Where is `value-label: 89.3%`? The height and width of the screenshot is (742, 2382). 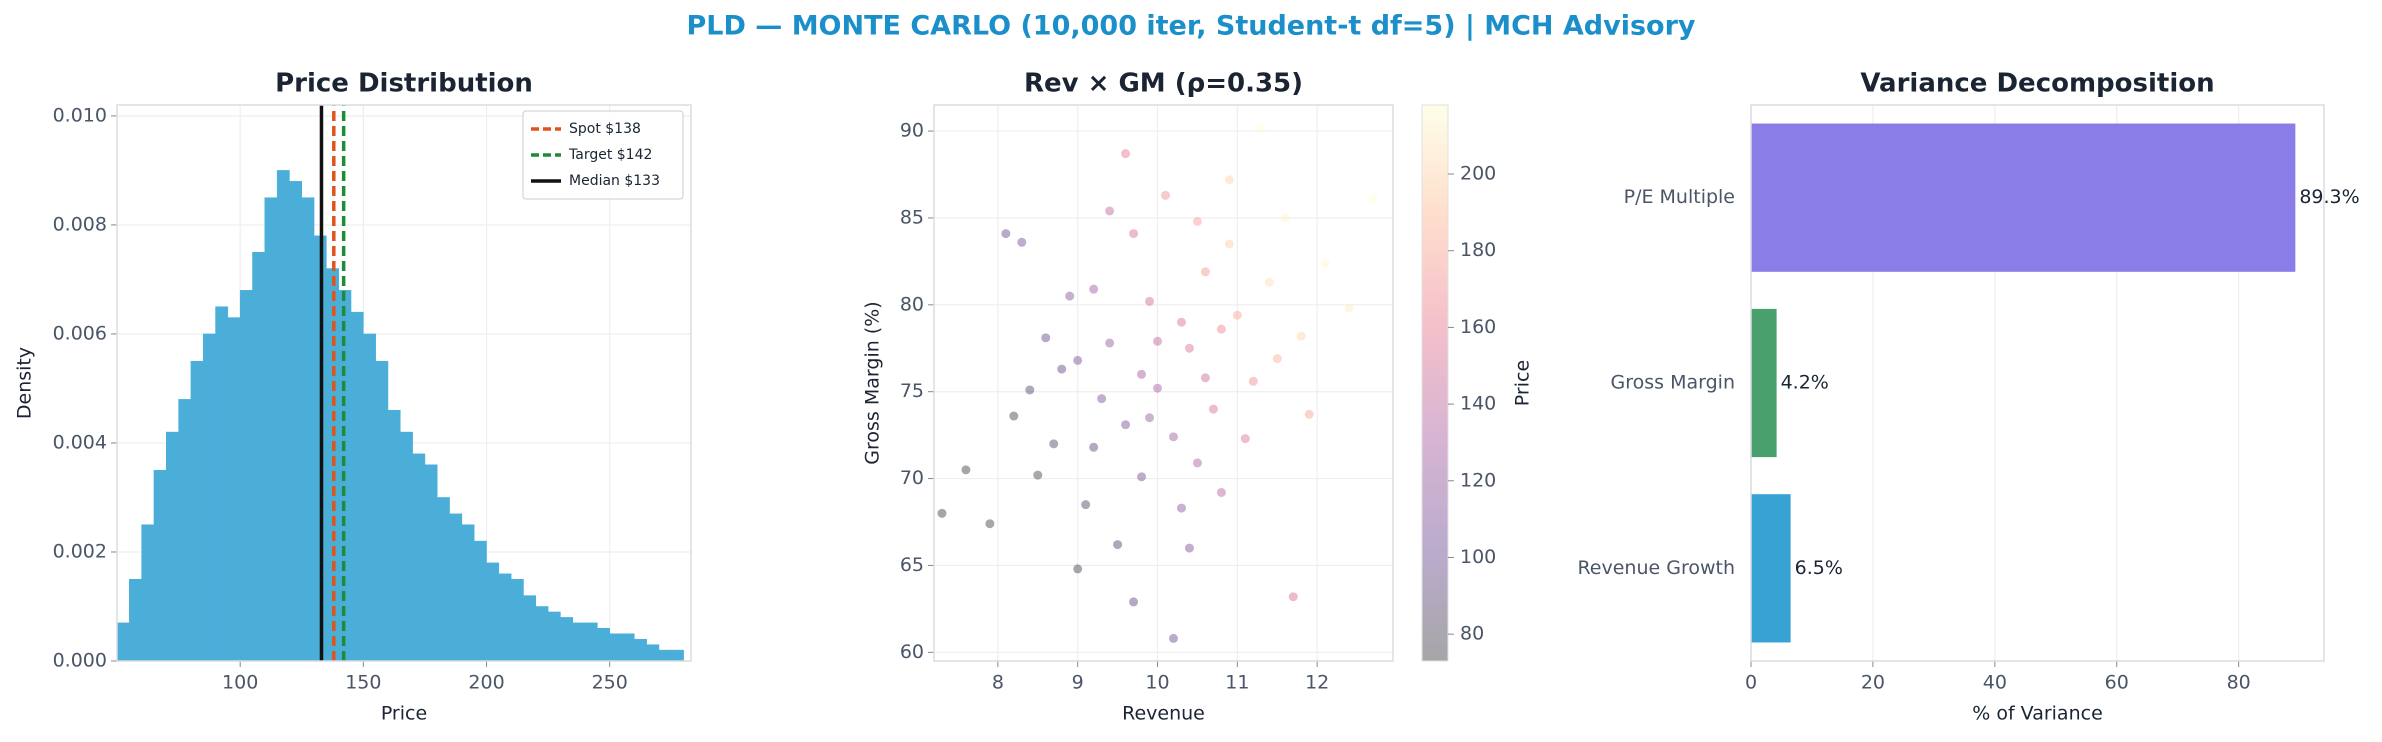
value-label: 89.3% is located at coordinates (2329, 197).